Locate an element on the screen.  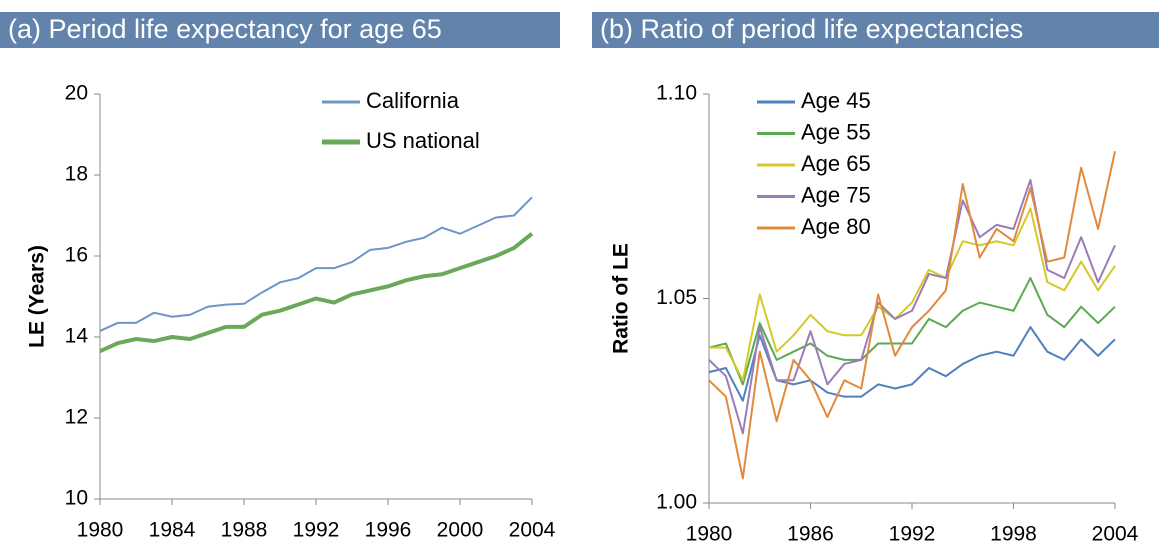
y-tick-label: 20 is located at coordinates (76, 93).